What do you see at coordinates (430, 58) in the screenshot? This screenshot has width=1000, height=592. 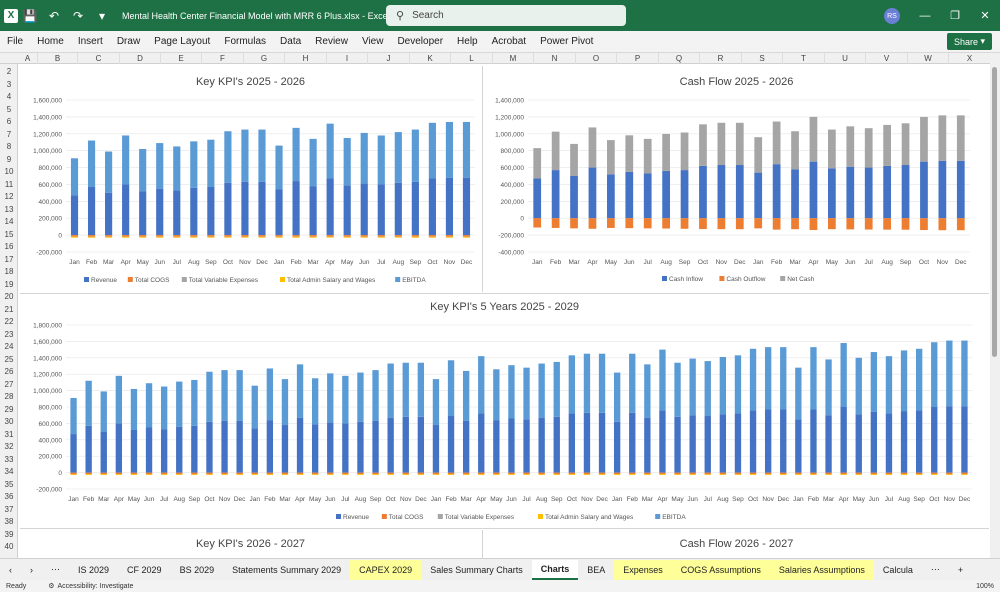 I see `column-header-k: K` at bounding box center [430, 58].